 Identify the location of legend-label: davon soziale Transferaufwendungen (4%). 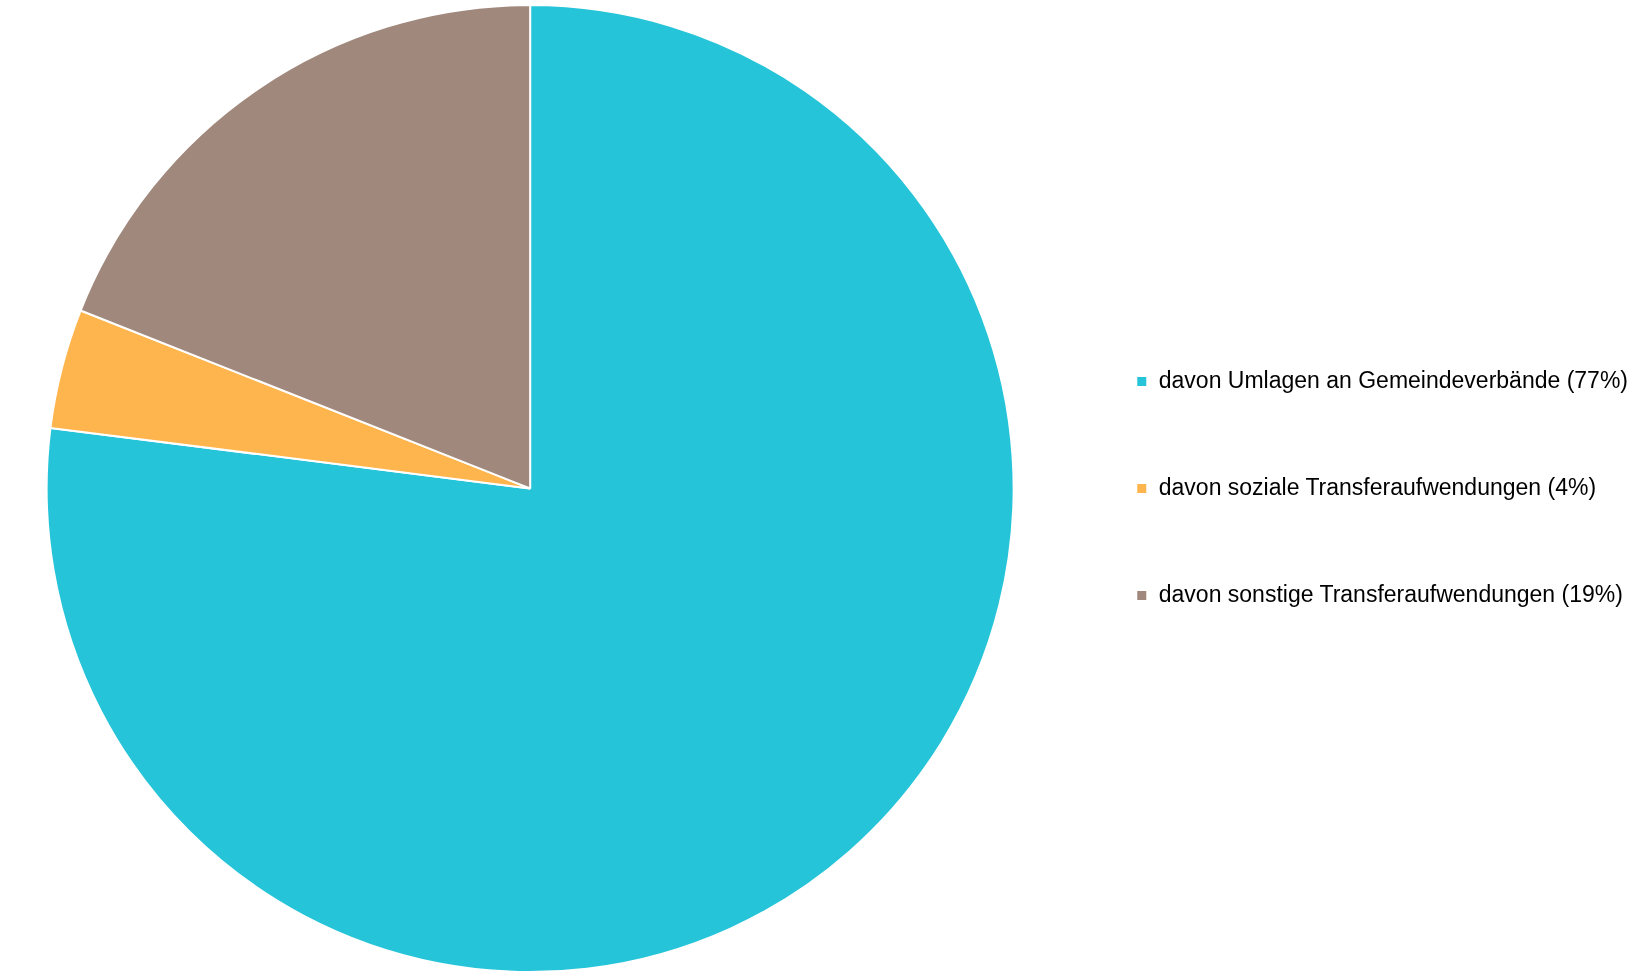
(1377, 486).